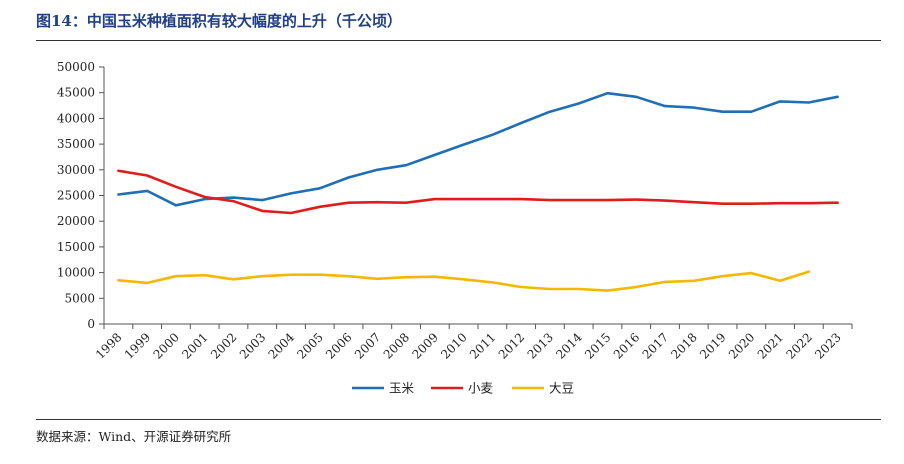 The width and height of the screenshot is (904, 464). I want to click on data-source-note: 数据来源：Wind、开源证券研究所, so click(134, 436).